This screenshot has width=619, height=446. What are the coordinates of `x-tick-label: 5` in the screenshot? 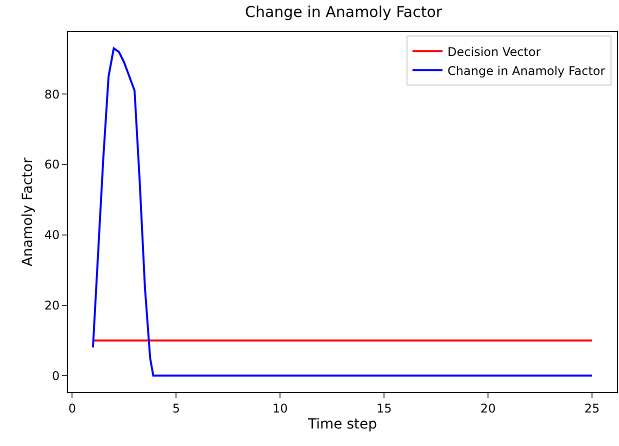 It's located at (176, 408).